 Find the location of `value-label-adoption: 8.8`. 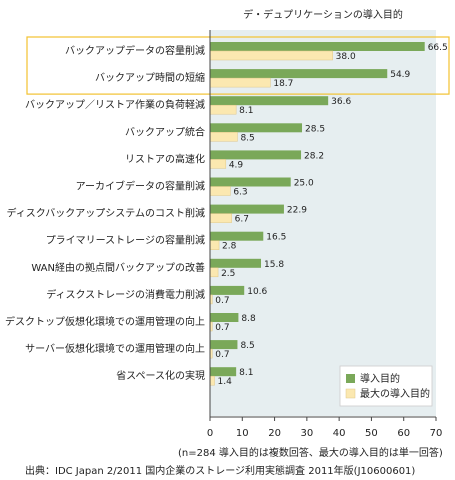

value-label-adoption: 8.8 is located at coordinates (248, 319).